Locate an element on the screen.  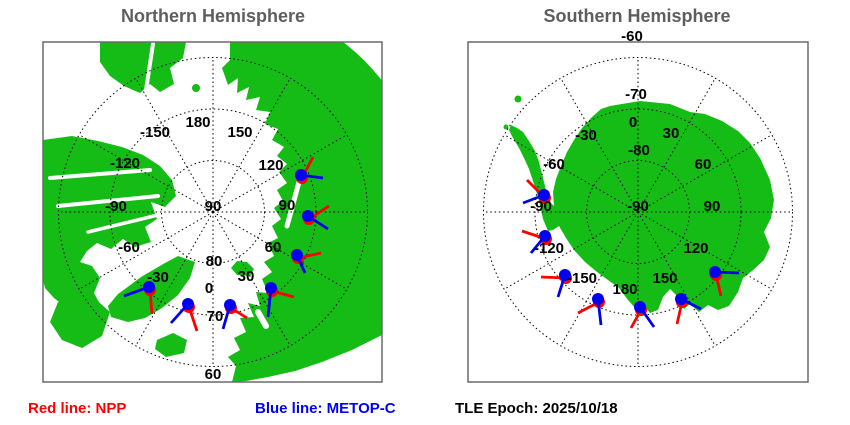
white-sea-notch is located at coordinates (262, 319).